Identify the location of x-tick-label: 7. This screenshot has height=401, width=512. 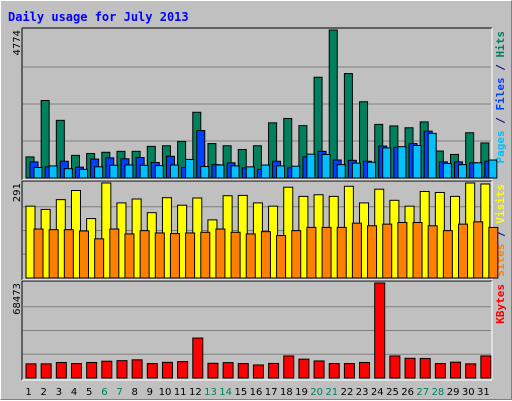
(119, 392).